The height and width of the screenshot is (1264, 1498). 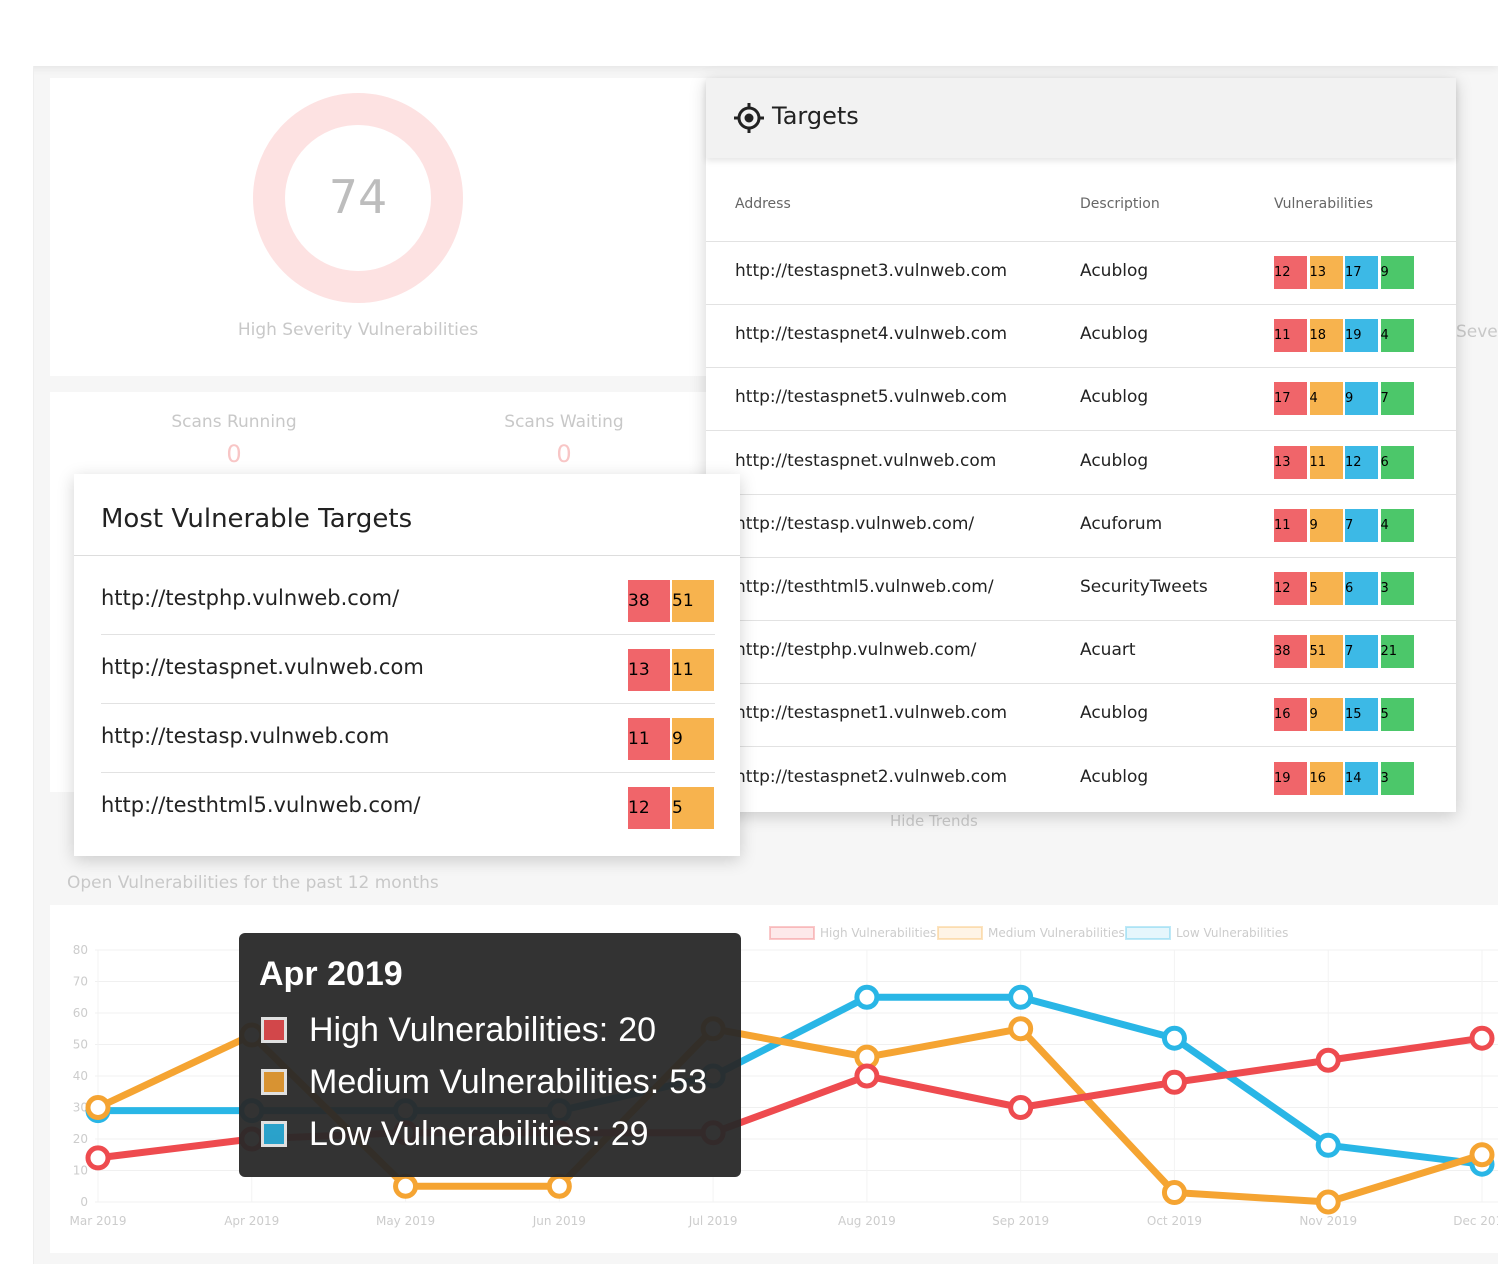 I want to click on column-header: Vulnerabilities, so click(x=1324, y=204).